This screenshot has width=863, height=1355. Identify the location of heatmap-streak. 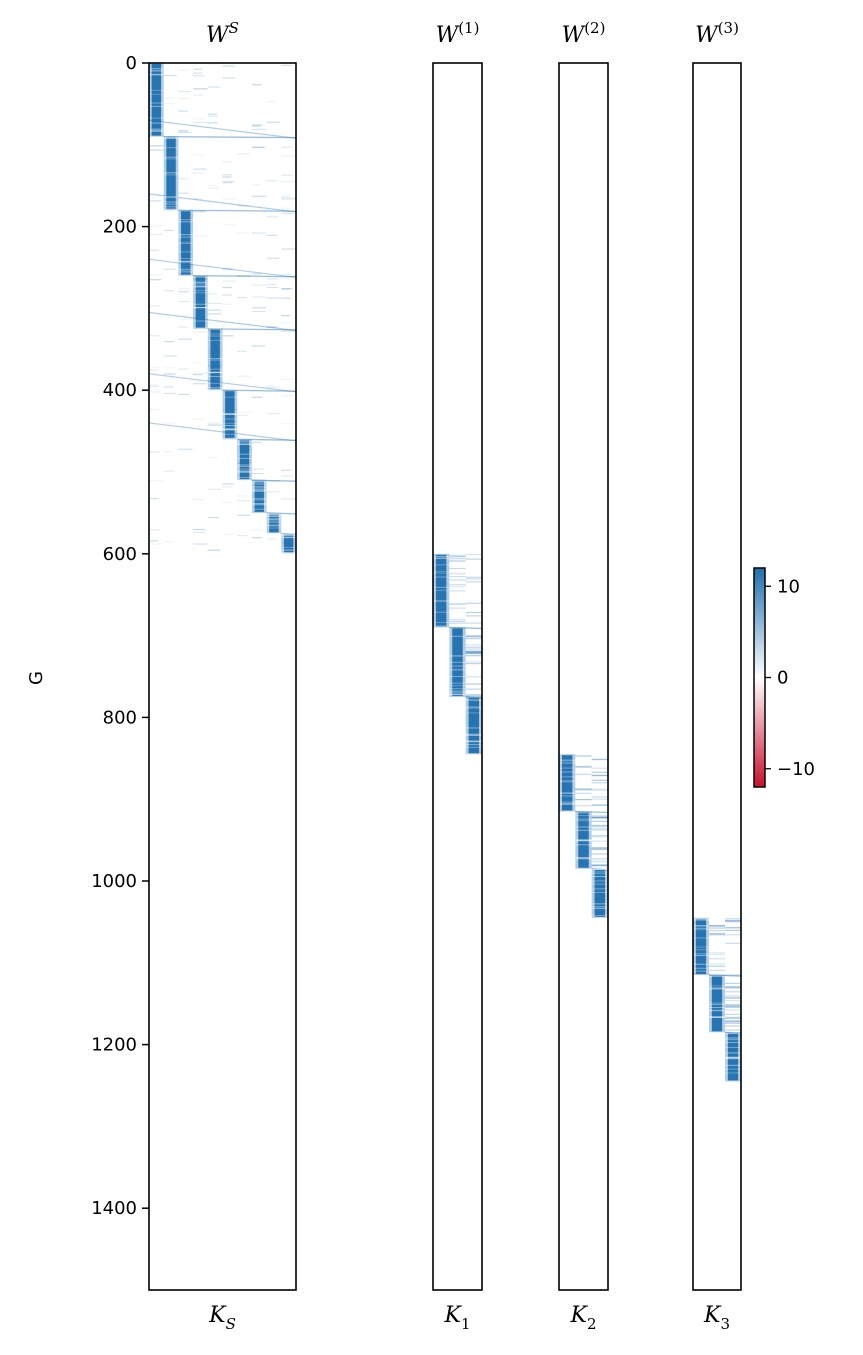
(222, 383).